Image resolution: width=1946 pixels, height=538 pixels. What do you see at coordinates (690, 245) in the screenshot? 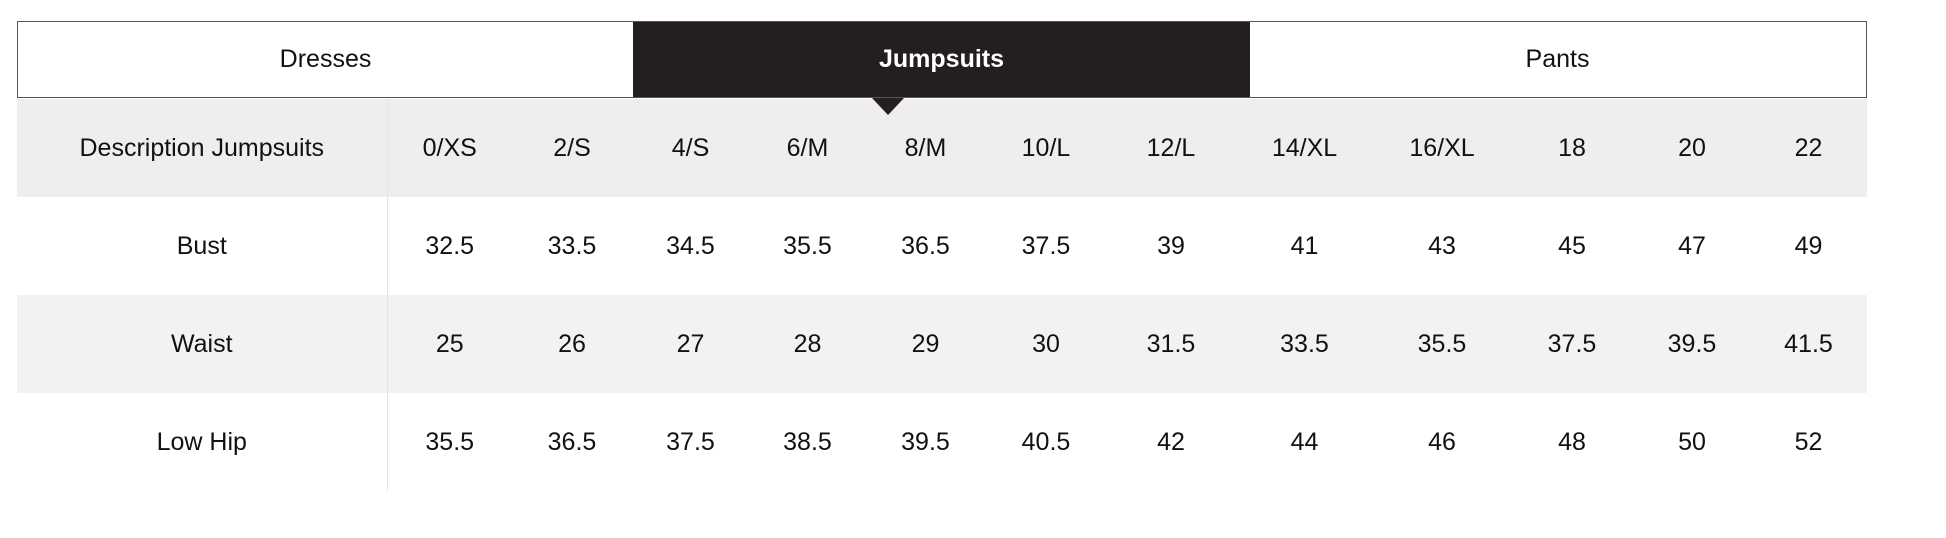
I see `table-cell: 34.5` at bounding box center [690, 245].